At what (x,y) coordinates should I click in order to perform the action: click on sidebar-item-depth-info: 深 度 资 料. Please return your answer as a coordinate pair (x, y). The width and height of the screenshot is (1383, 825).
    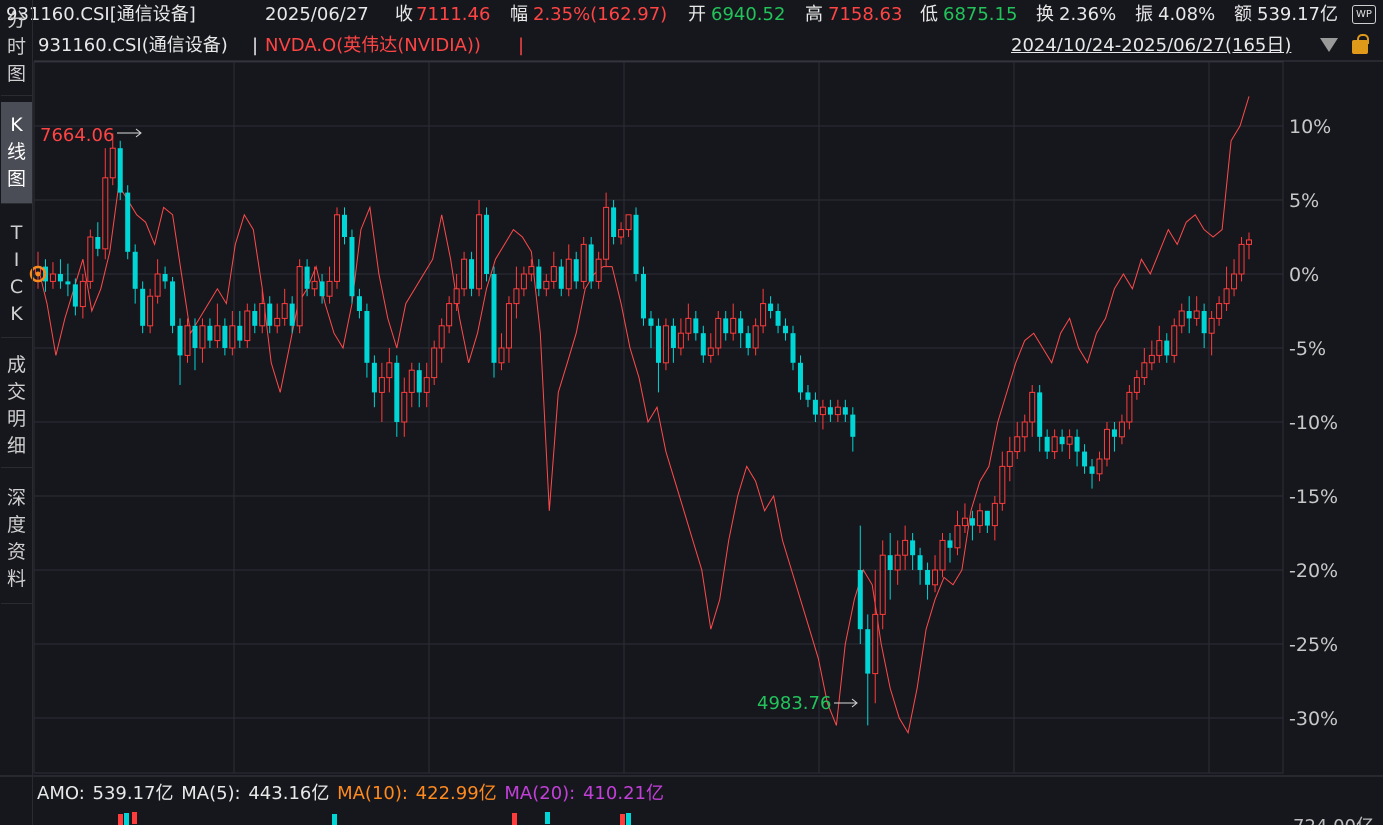
    Looking at the image, I should click on (16, 539).